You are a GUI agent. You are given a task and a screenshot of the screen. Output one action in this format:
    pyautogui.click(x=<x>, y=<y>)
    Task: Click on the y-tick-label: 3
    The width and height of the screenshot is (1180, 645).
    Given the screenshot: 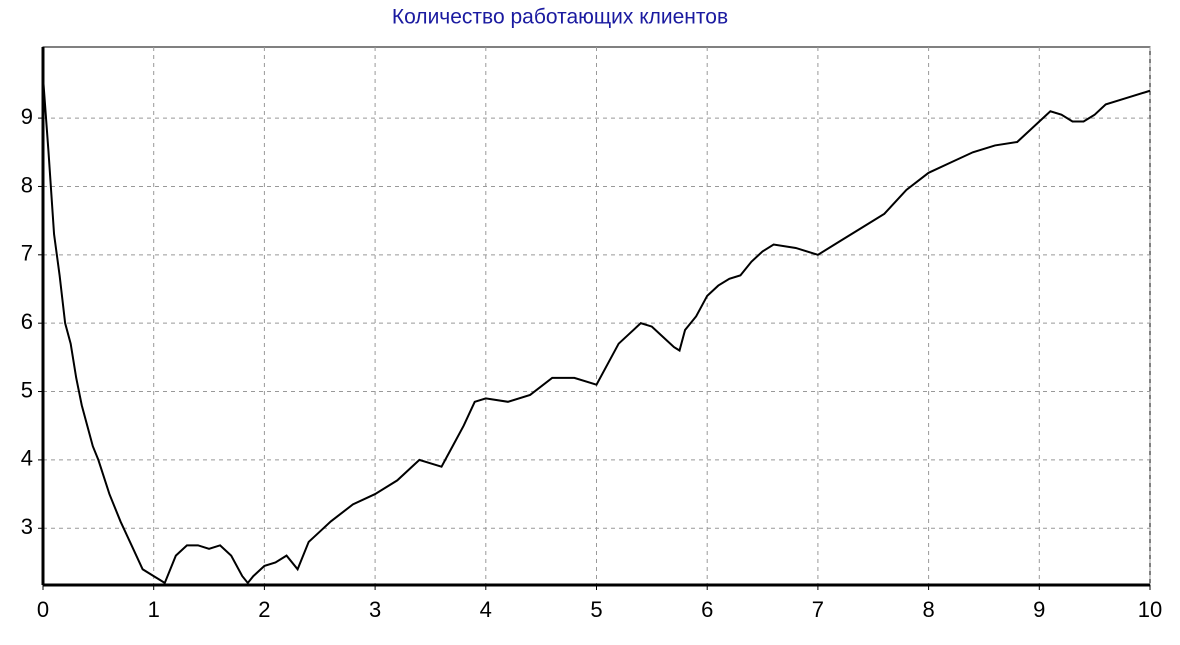 What is the action you would take?
    pyautogui.click(x=27, y=526)
    